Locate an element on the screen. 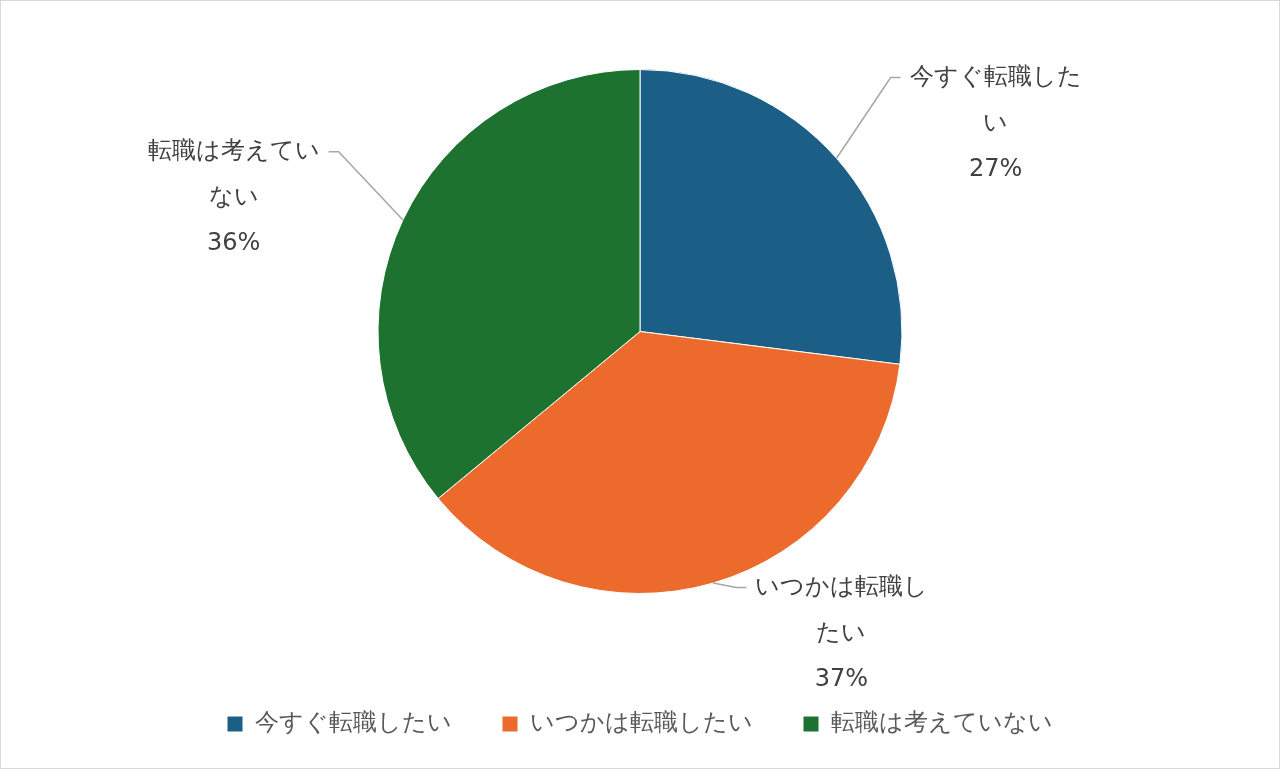  data-label: 27% is located at coordinates (995, 167).